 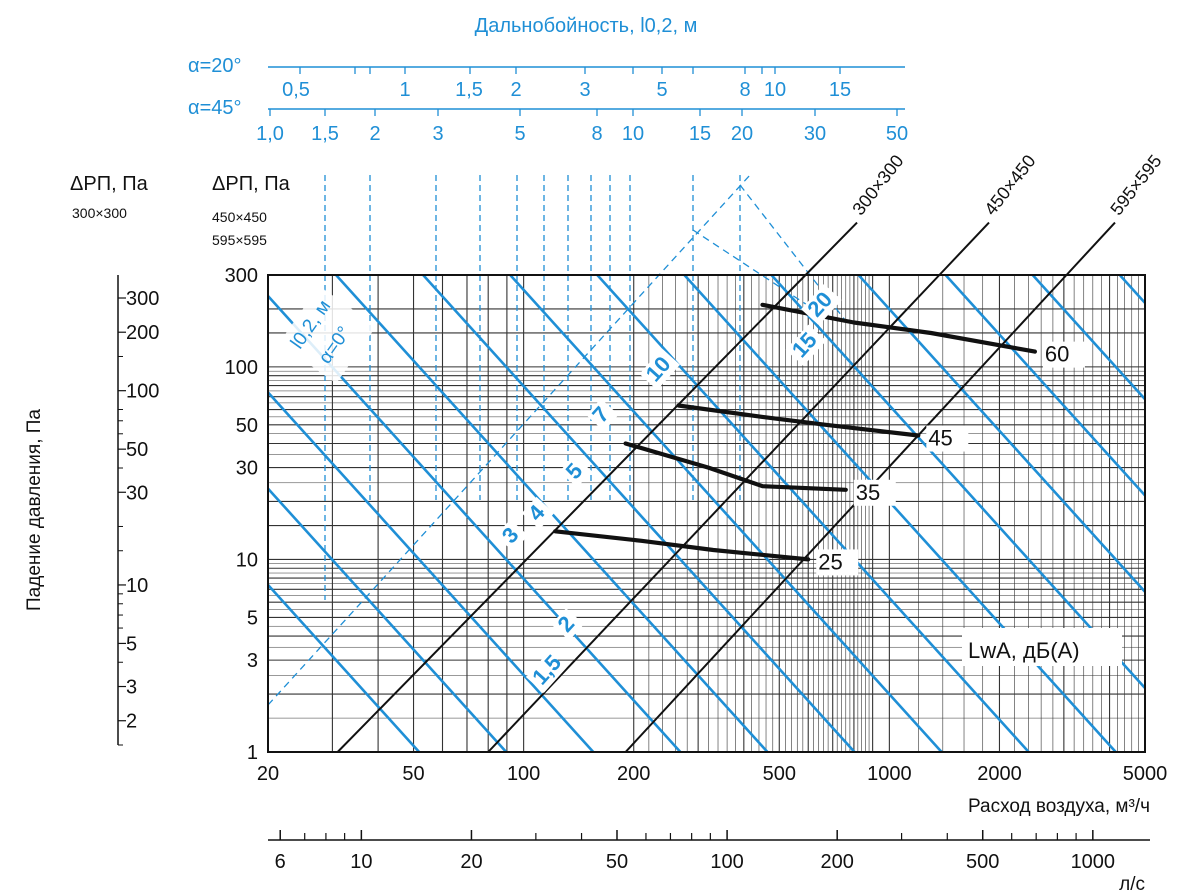 What do you see at coordinates (519, 134) in the screenshot?
I see `alpha45-tick-label: 5` at bounding box center [519, 134].